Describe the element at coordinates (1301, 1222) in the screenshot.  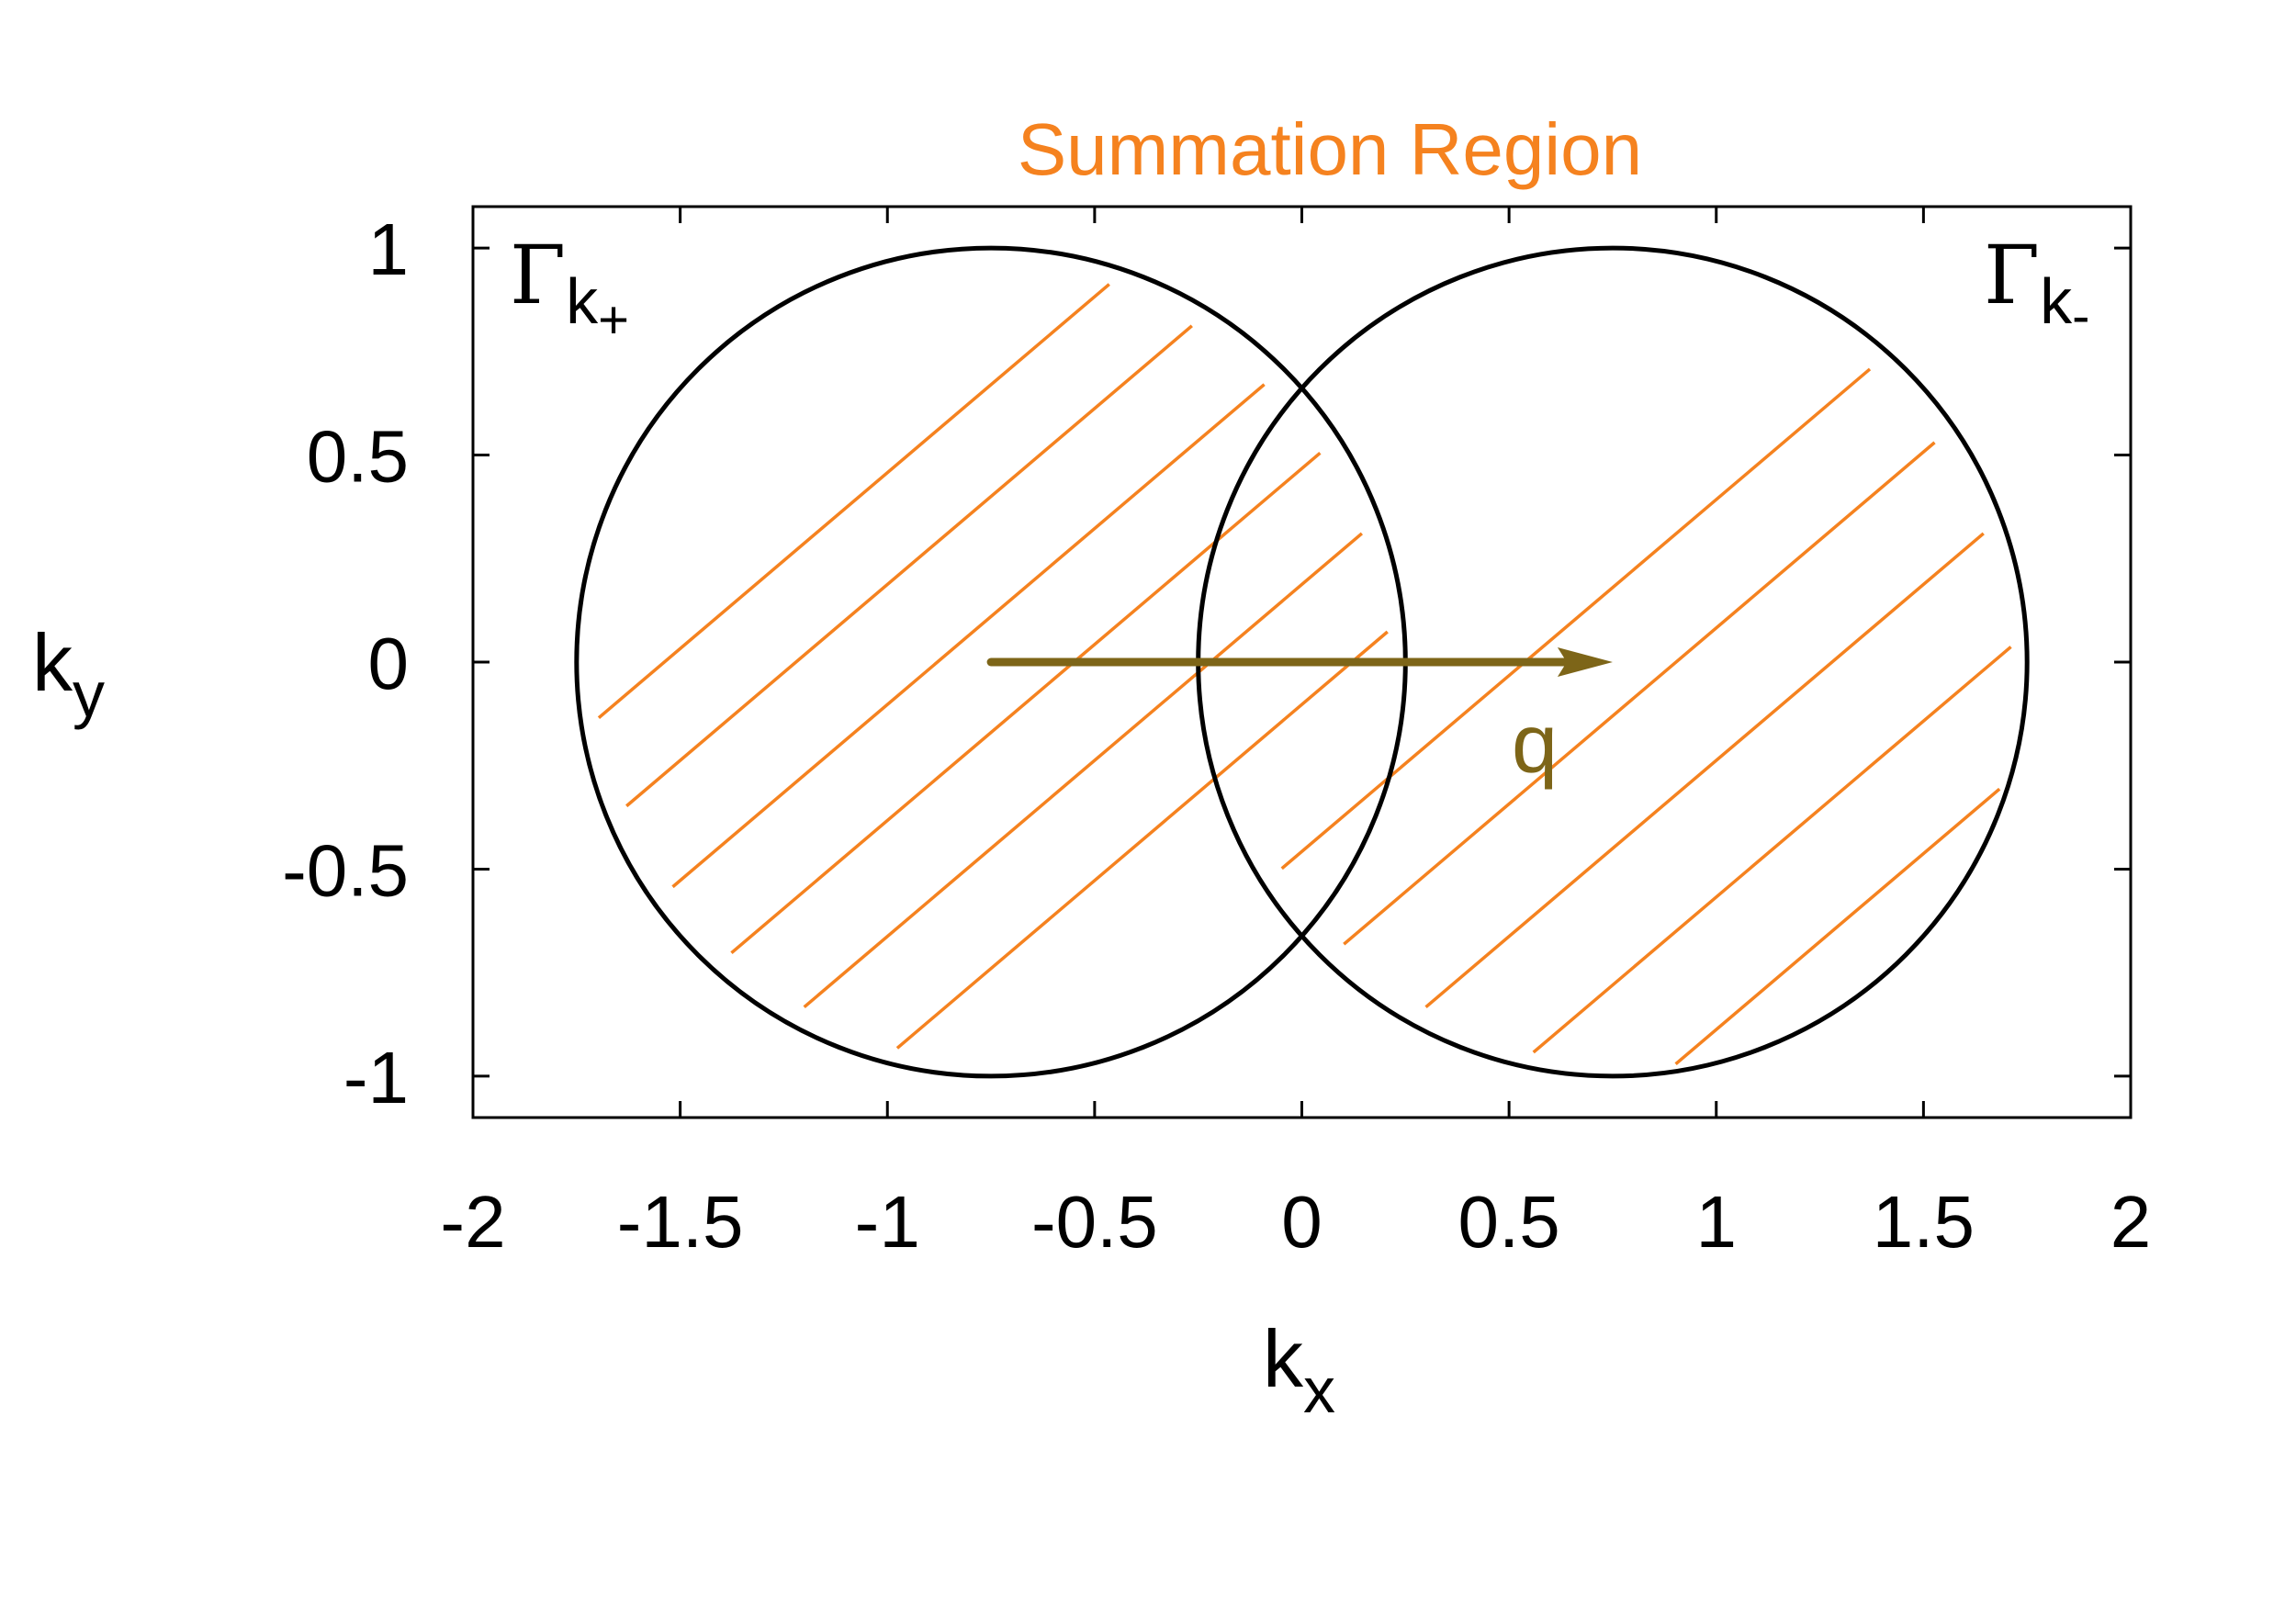
I see `x-tick-label: 0` at that location.